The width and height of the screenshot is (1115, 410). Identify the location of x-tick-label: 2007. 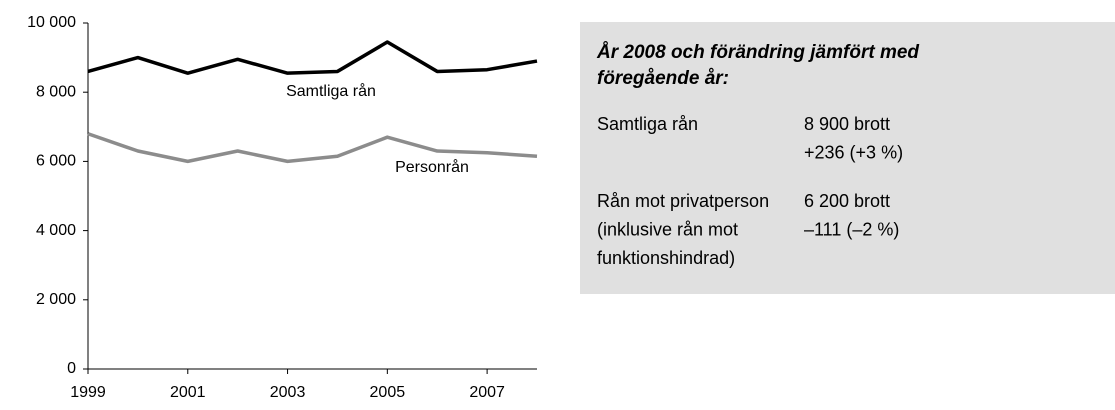
(487, 392).